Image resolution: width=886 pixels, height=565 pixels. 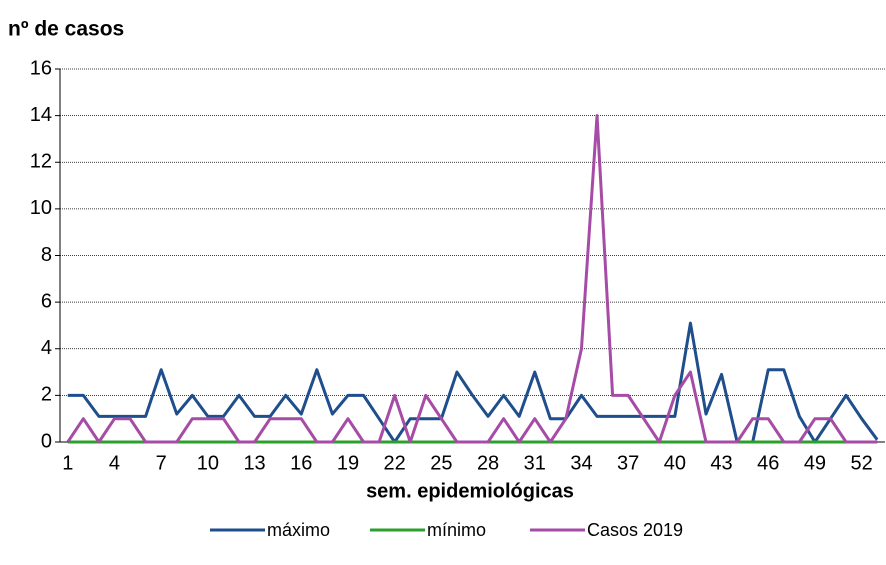 What do you see at coordinates (535, 463) in the screenshot?
I see `x-tick-label: 31` at bounding box center [535, 463].